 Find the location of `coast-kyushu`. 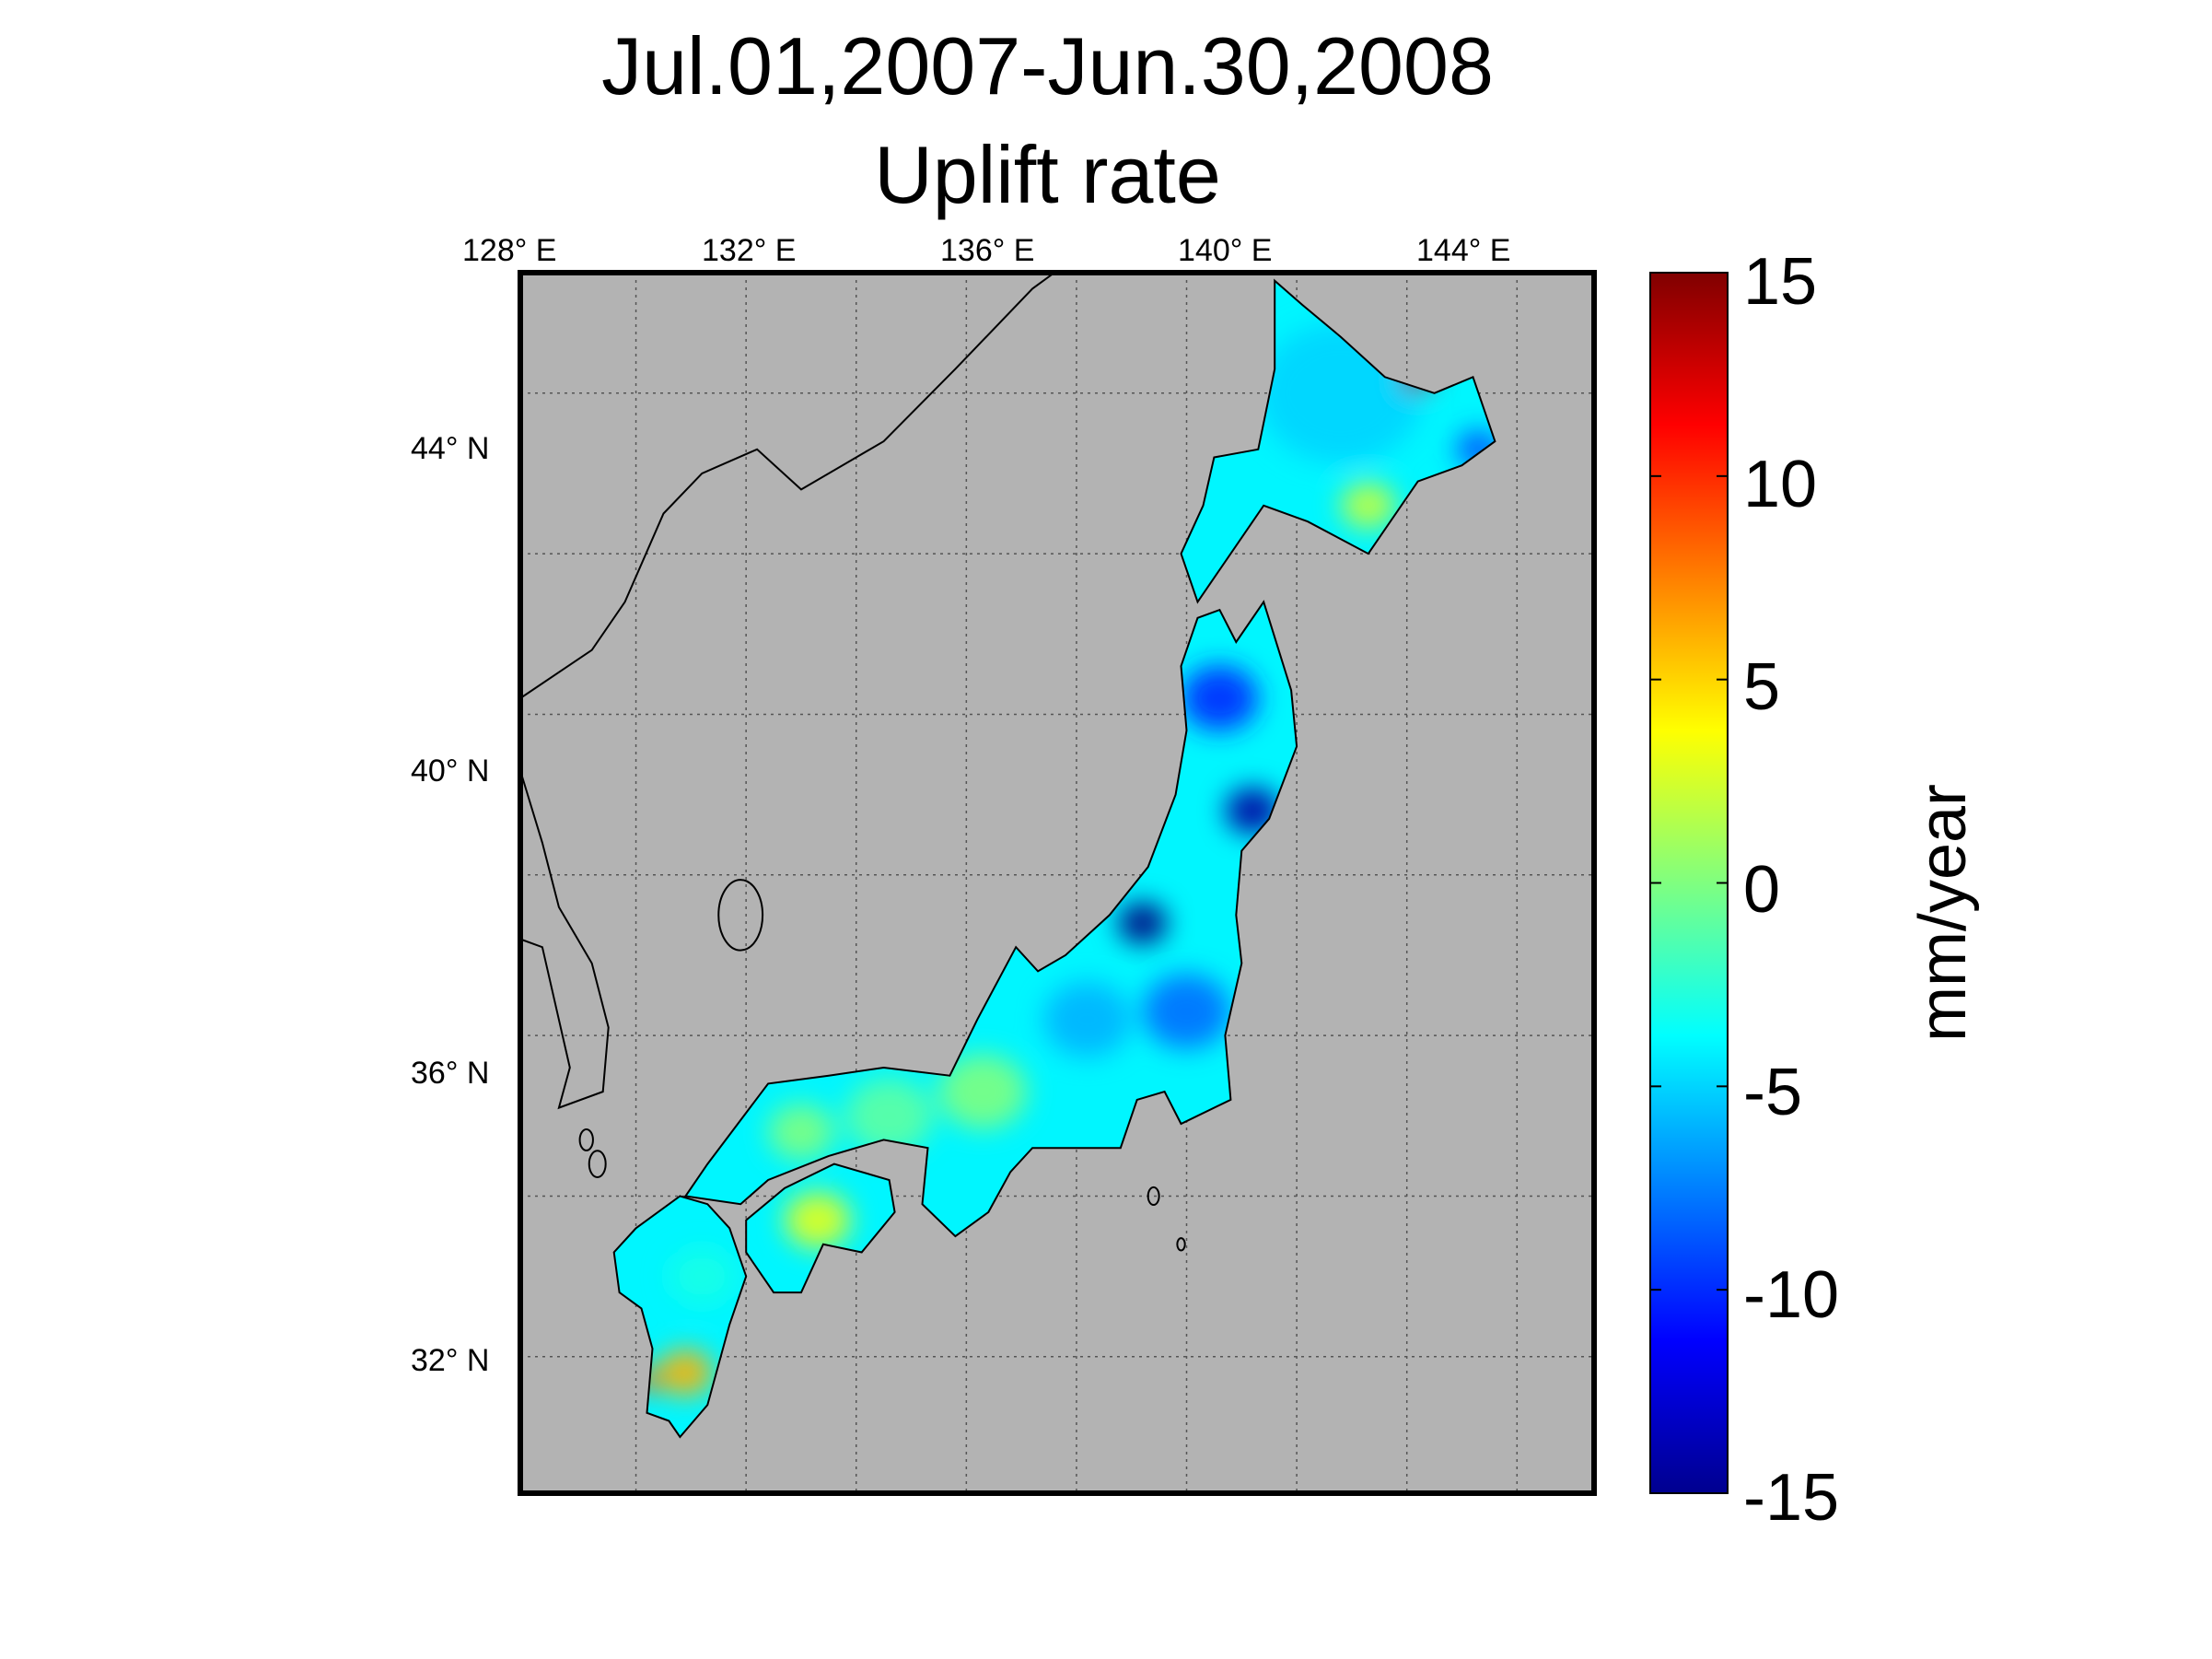

coast-kyushu is located at coordinates (680, 1317).